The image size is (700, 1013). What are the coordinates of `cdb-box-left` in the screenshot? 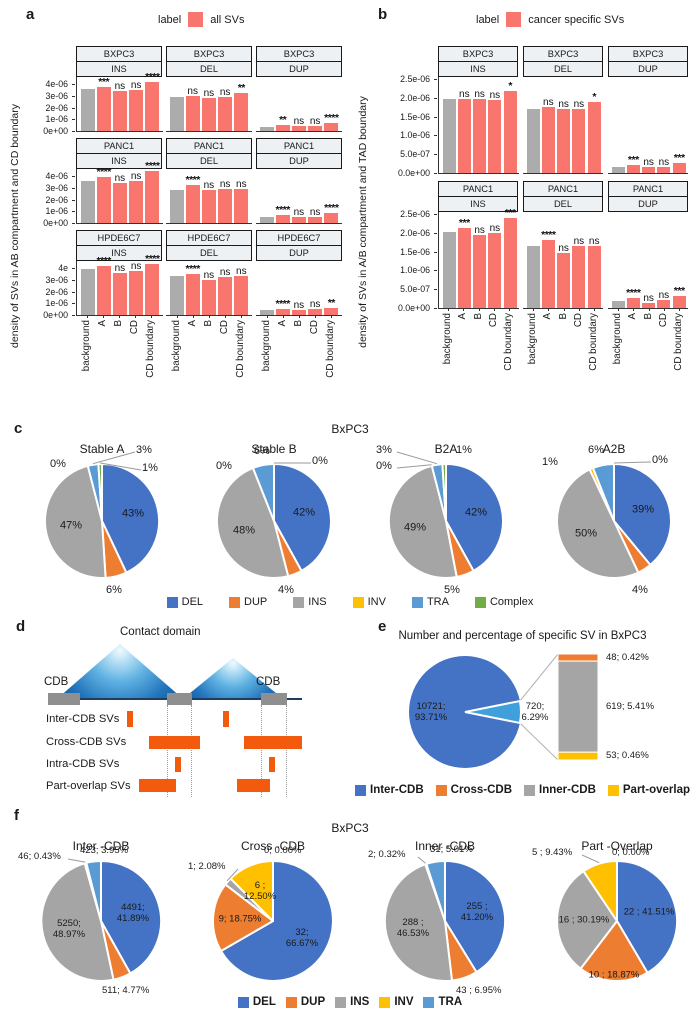 It's located at (64, 699).